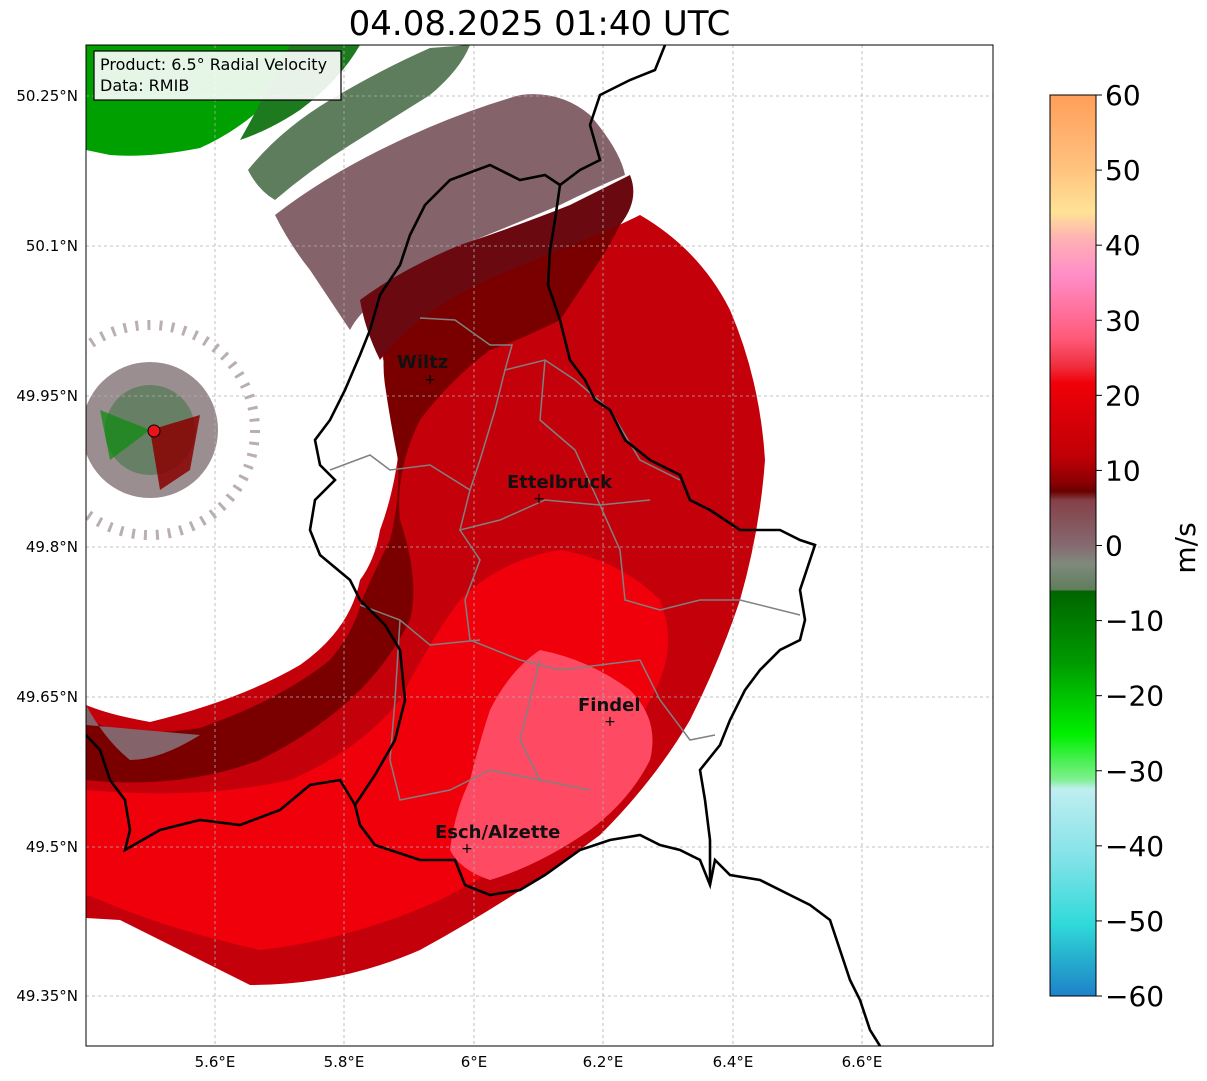  I want to click on colorbar-tick-label: 20, so click(1123, 395).